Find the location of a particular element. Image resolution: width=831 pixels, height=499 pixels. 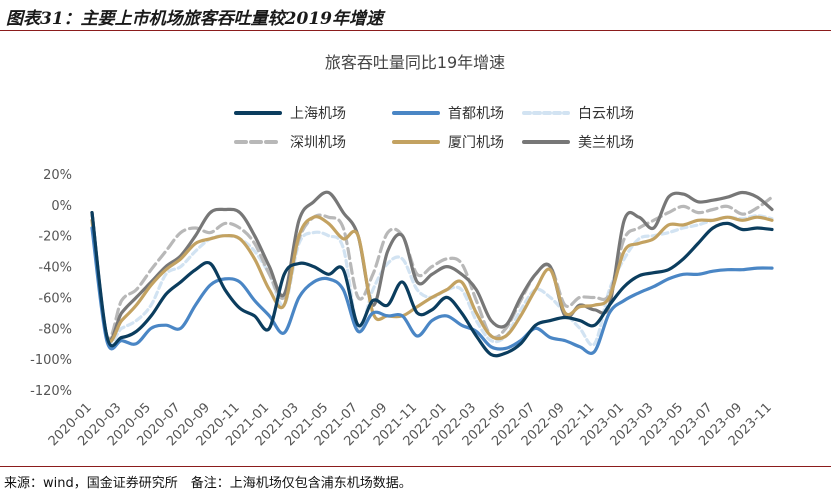

chart-title: 旅客吞吐量同比19年增速 is located at coordinates (415, 62).